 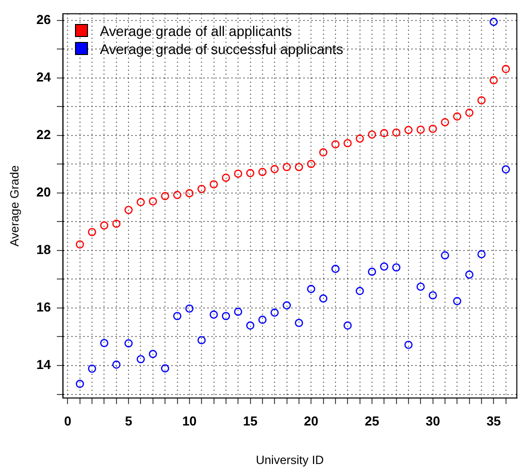 I want to click on y-tick-label: 26, so click(x=43, y=19).